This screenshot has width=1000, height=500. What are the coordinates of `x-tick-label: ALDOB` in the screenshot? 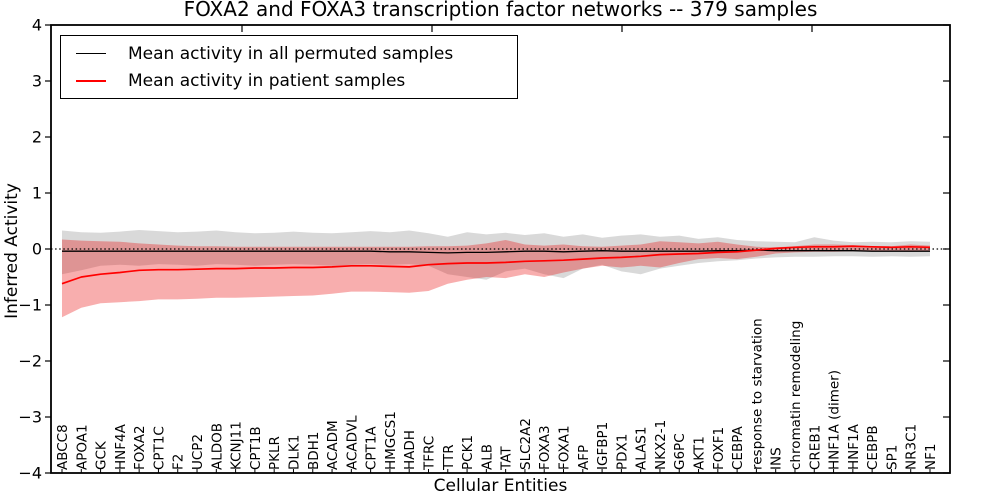 It's located at (217, 446).